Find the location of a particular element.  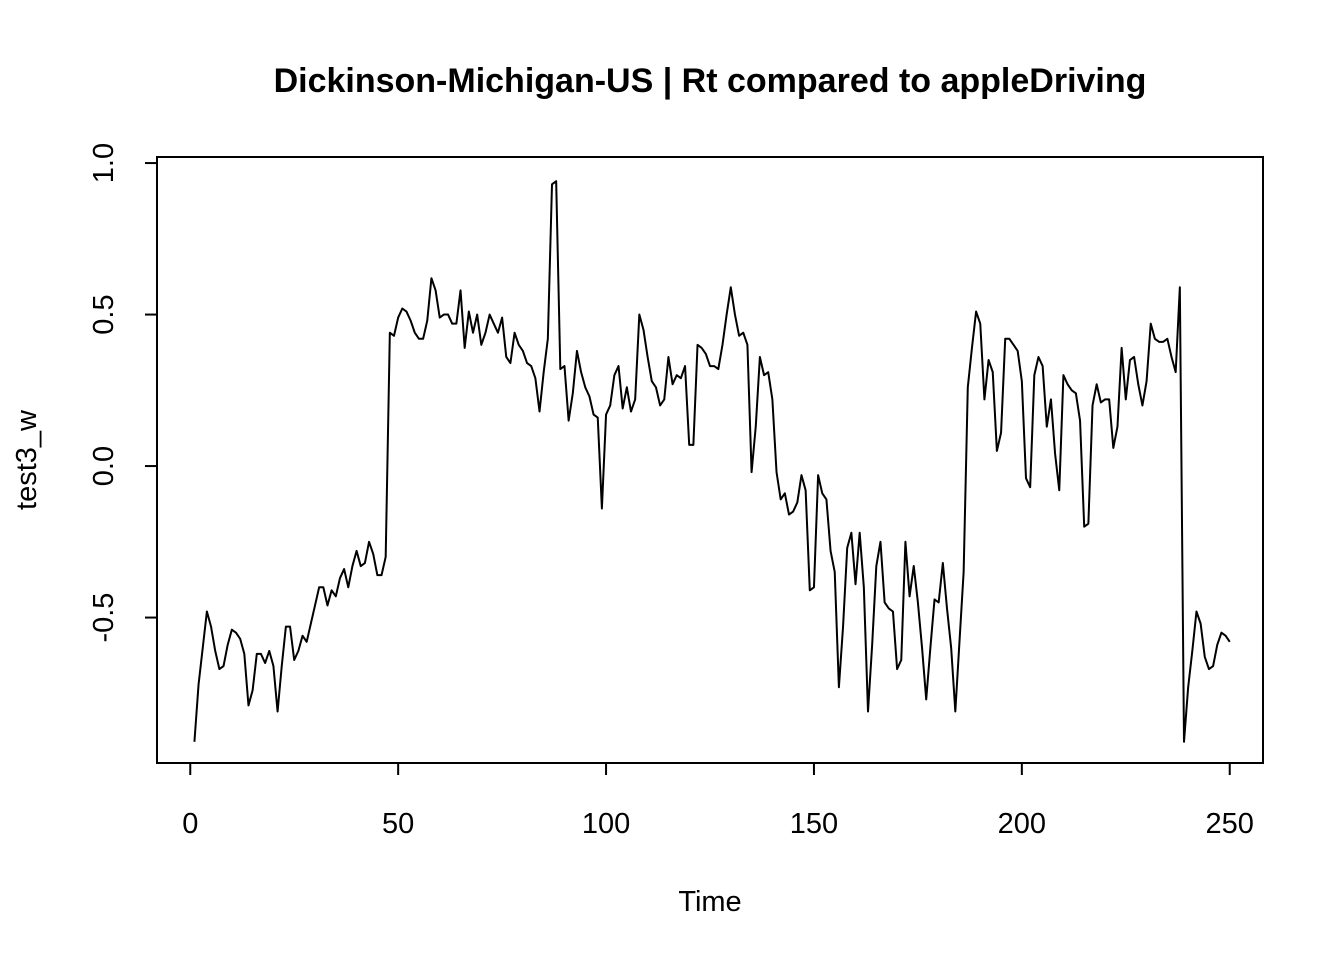

y-tick-label: 0.5 is located at coordinates (104, 314).